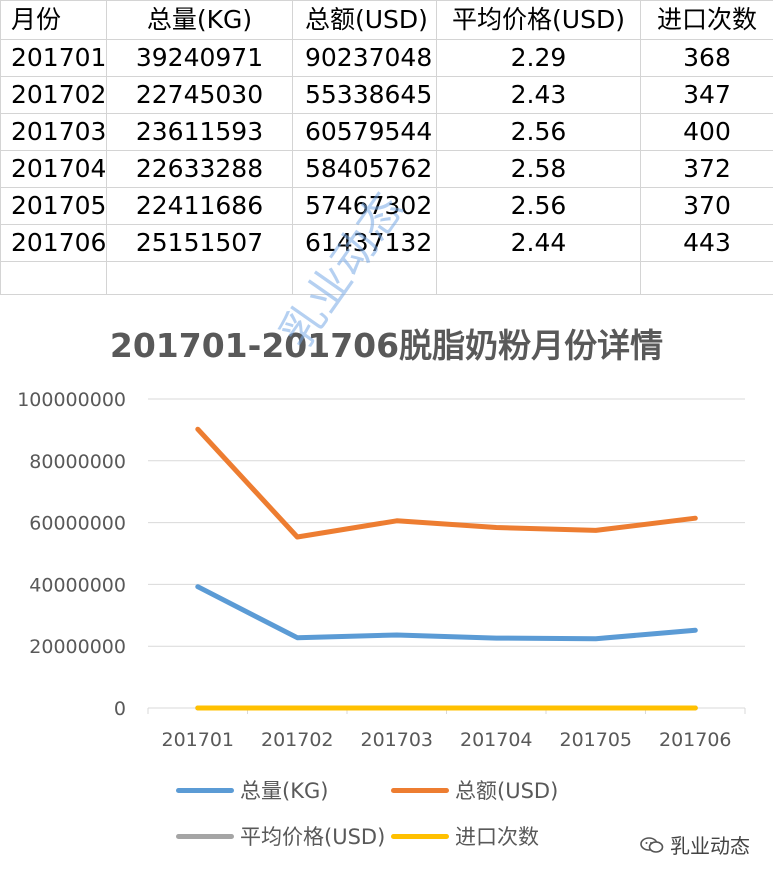  Describe the element at coordinates (706, 58) in the screenshot. I see `cell-import-count: 368` at that location.